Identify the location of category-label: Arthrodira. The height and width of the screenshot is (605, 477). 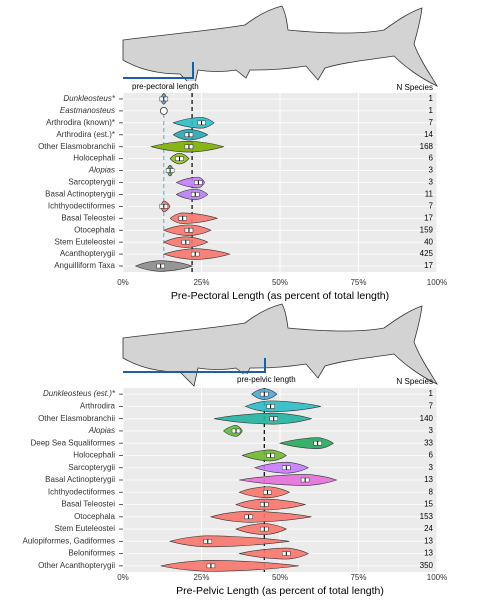
(98, 406).